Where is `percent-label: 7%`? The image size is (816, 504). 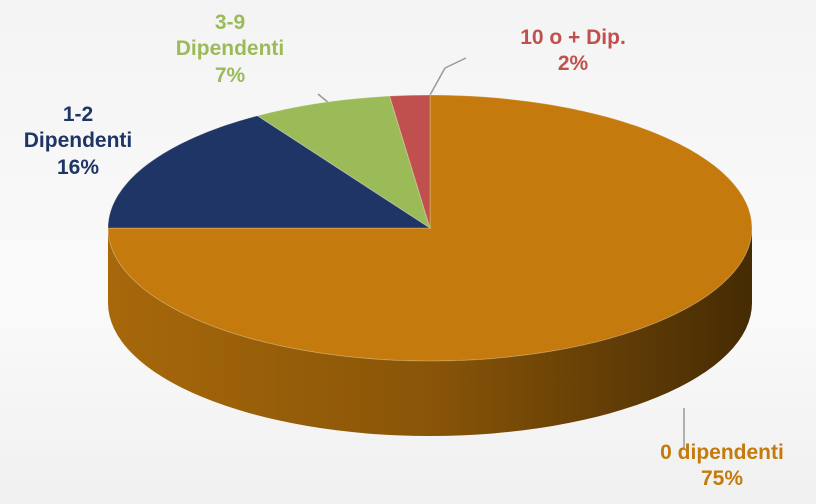 percent-label: 7% is located at coordinates (230, 75).